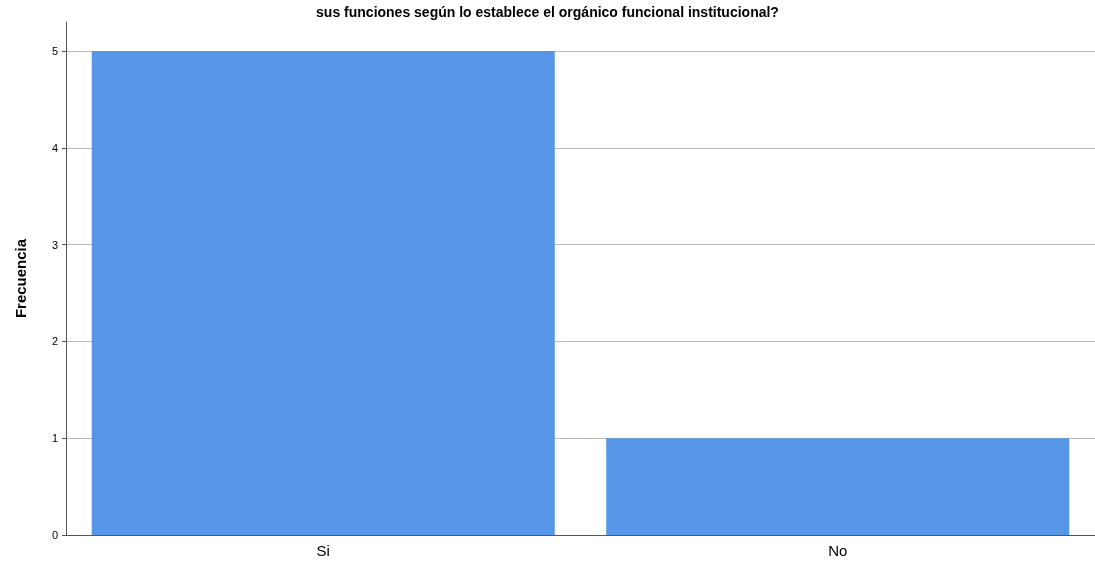  I want to click on chart-title: sus funciones según lo establece el orgánico funcional institucional?, so click(547, 12).